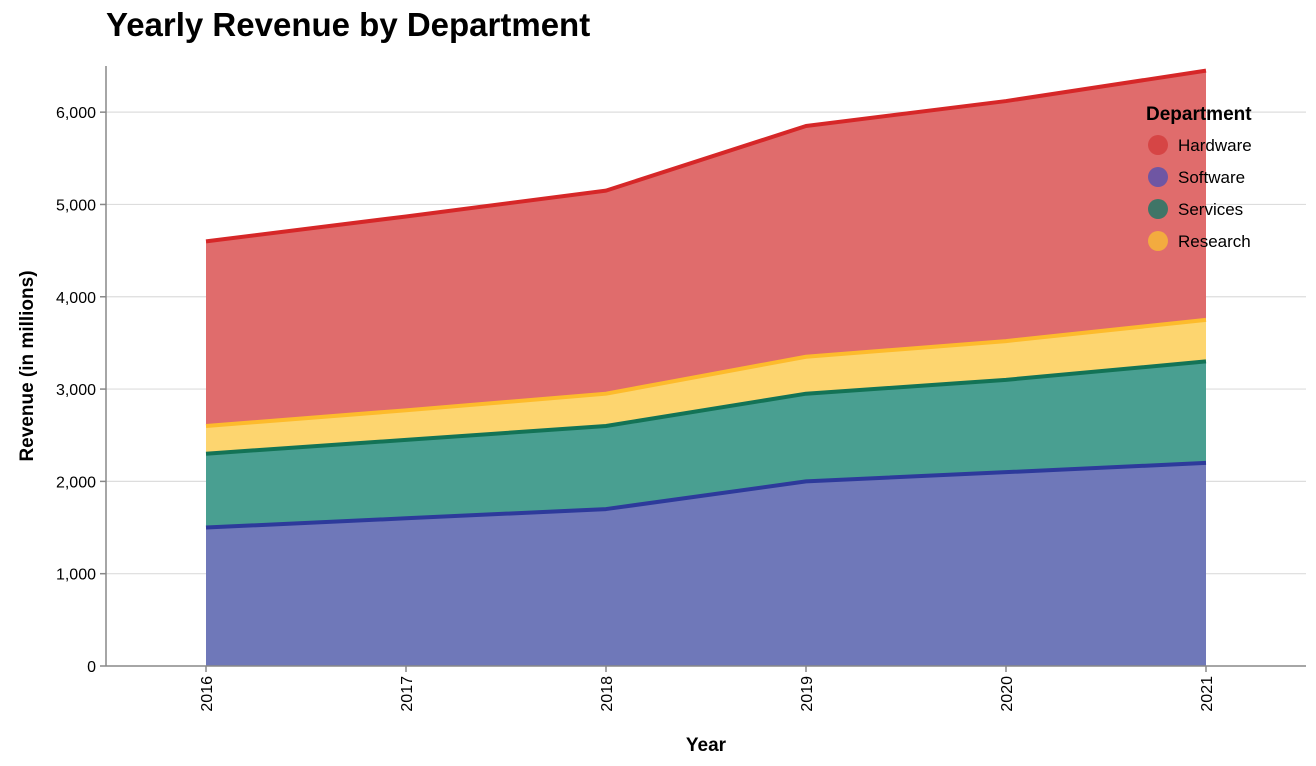  Describe the element at coordinates (607, 694) in the screenshot. I see `x-tick-label: 2018` at that location.